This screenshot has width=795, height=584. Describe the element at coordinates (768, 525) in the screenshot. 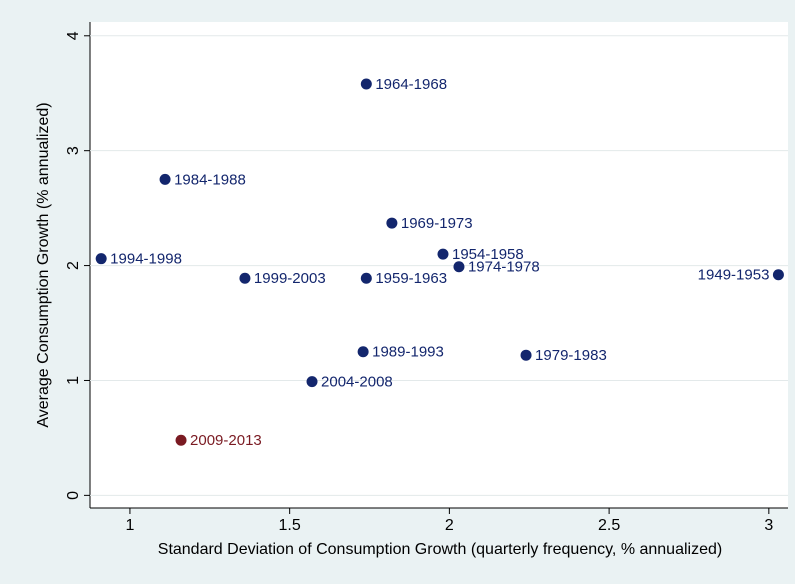

I see `x-tick-label: 3` at that location.